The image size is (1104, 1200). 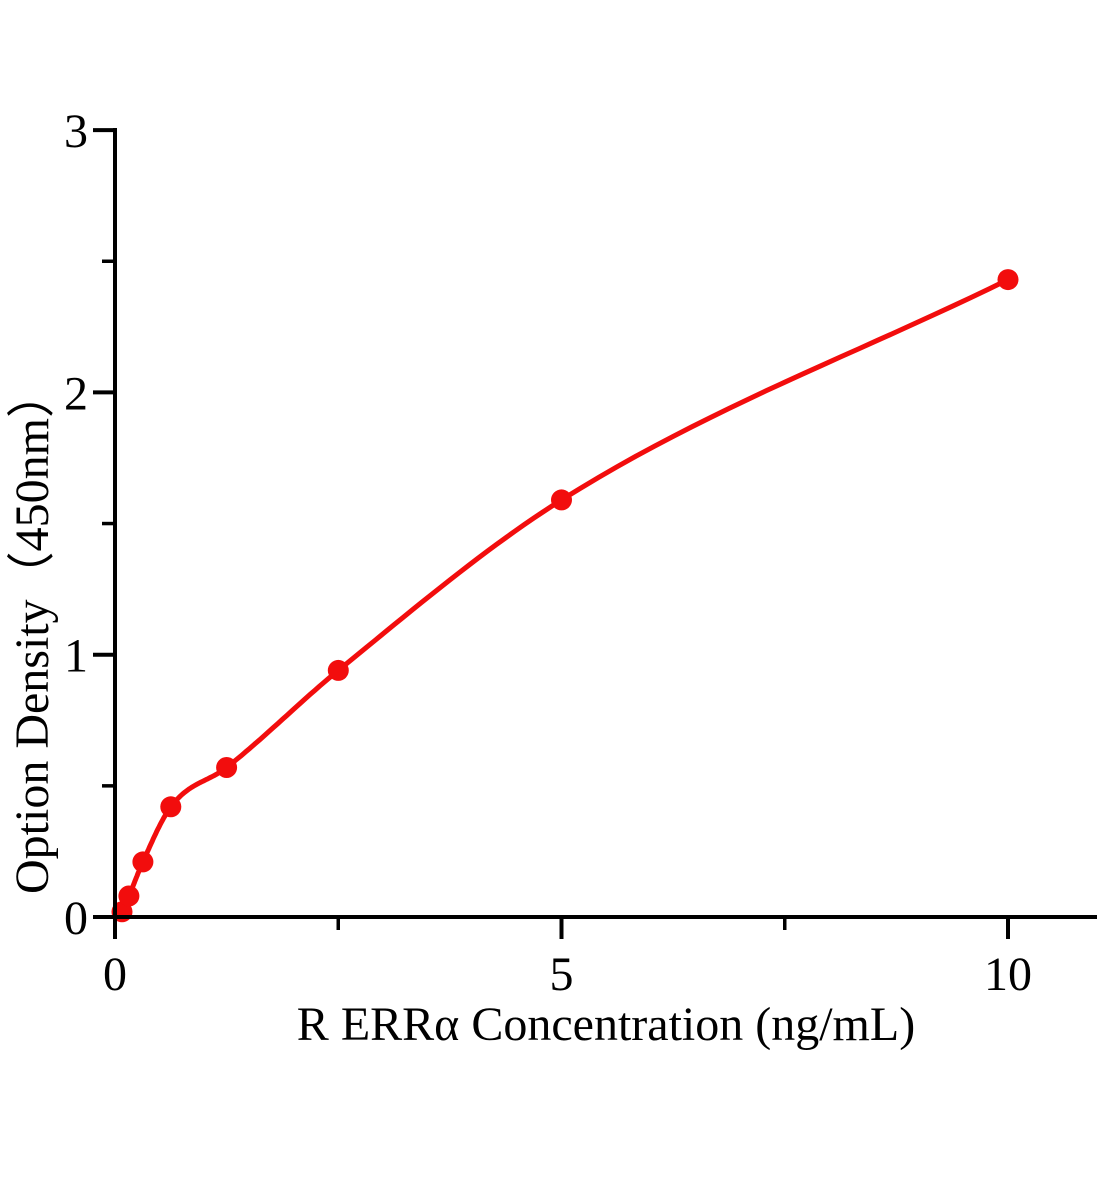 I want to click on x-tick-label: 5, so click(x=562, y=974).